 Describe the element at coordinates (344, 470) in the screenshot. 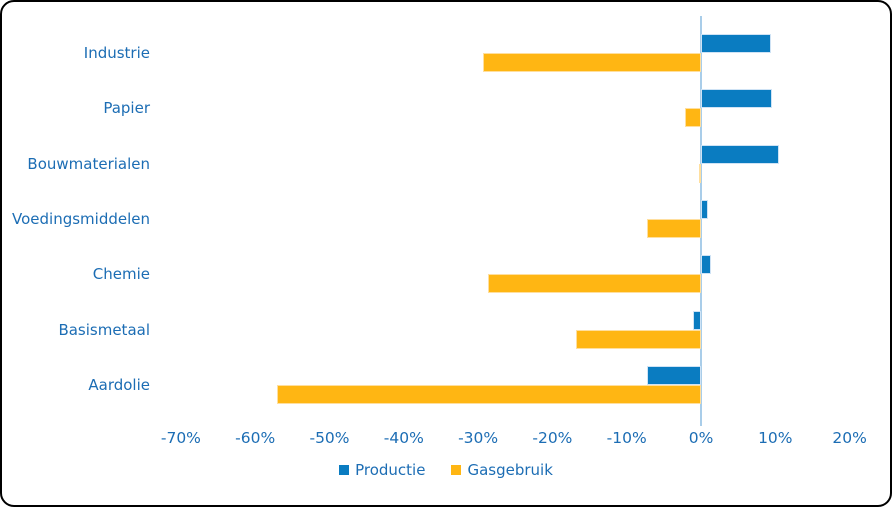

I see `productie-swatch-icon` at that location.